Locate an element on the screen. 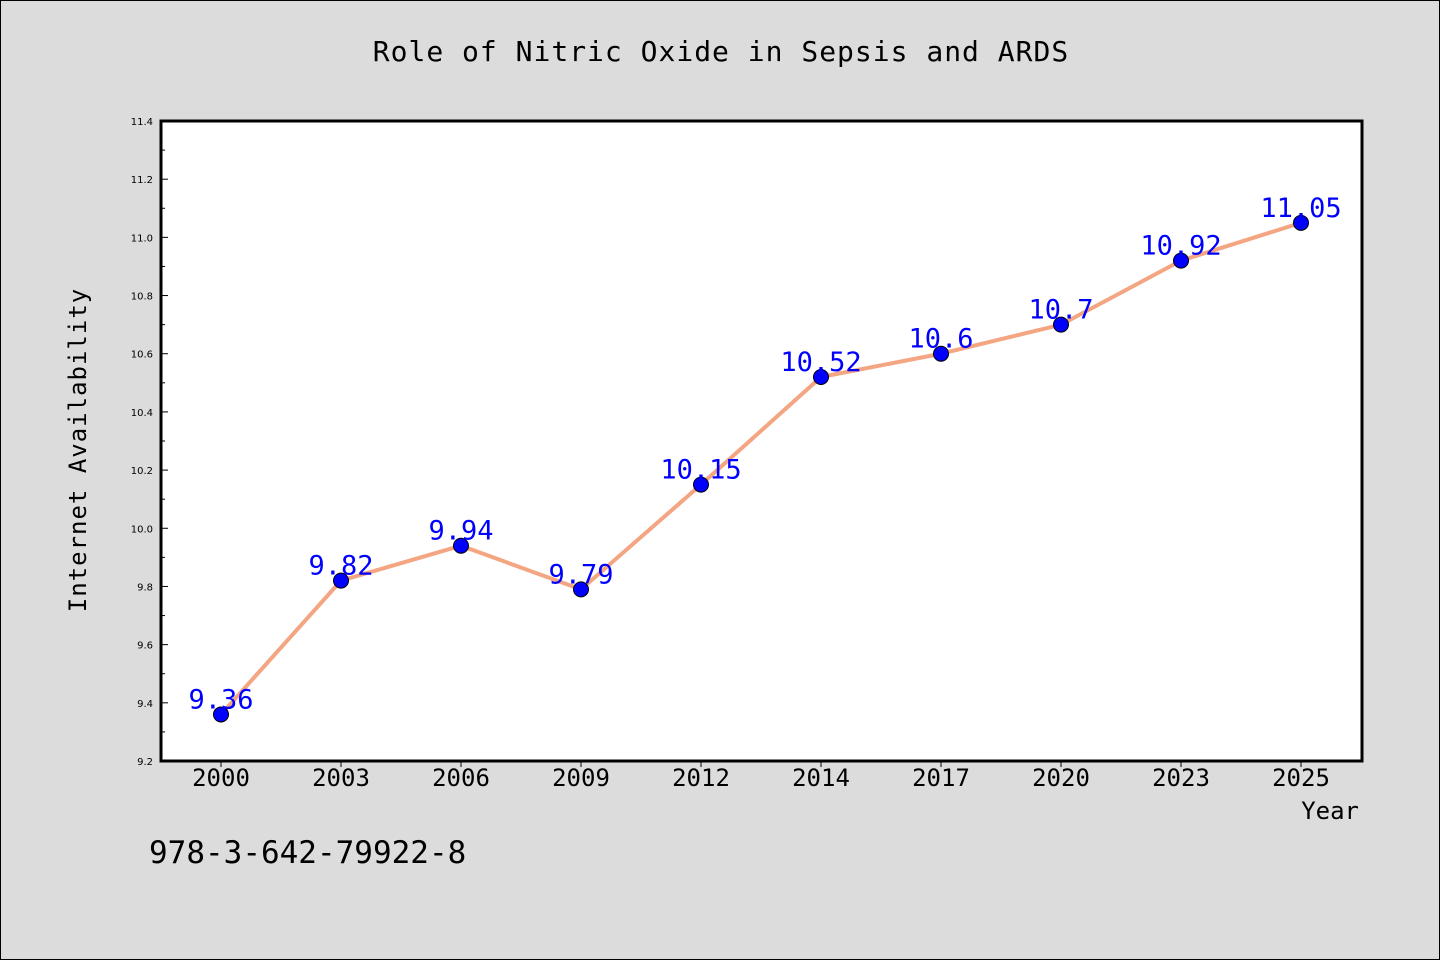  x-tick-label: 2012 is located at coordinates (701, 778).